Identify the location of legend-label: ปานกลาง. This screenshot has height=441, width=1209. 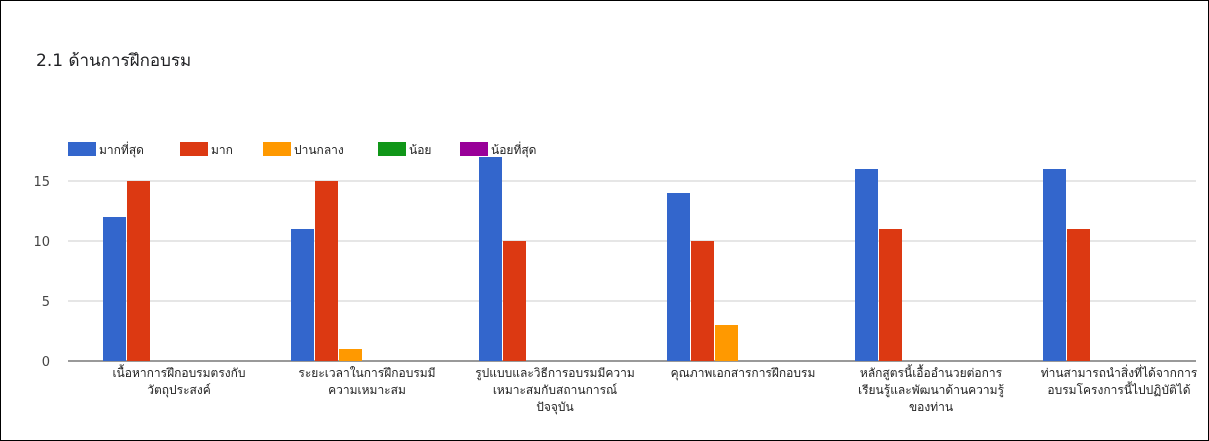
(319, 150).